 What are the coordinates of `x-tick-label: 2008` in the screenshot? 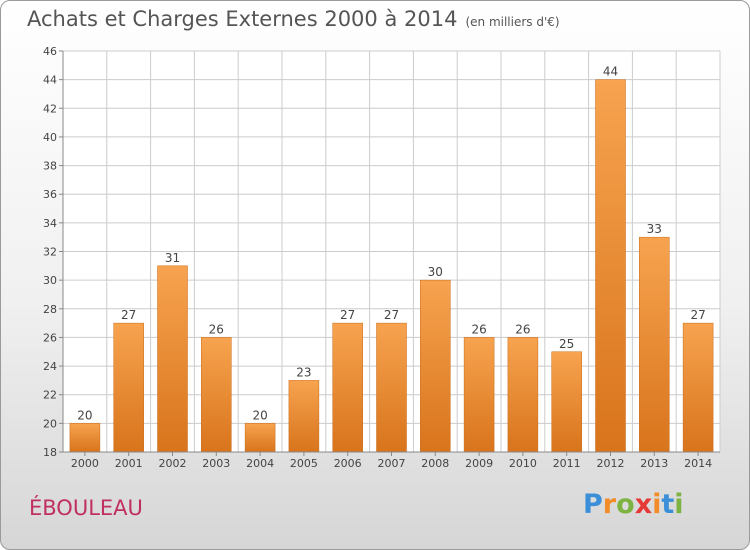 It's located at (435, 463).